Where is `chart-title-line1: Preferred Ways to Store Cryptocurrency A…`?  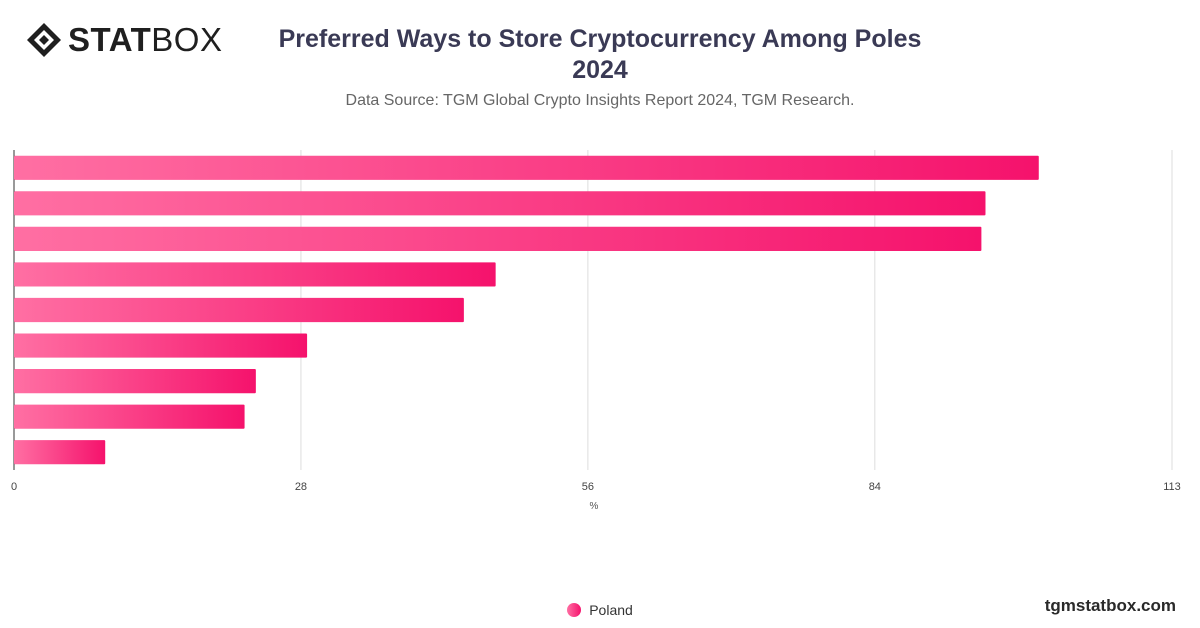 chart-title-line1: Preferred Ways to Store Cryptocurrency A… is located at coordinates (600, 39).